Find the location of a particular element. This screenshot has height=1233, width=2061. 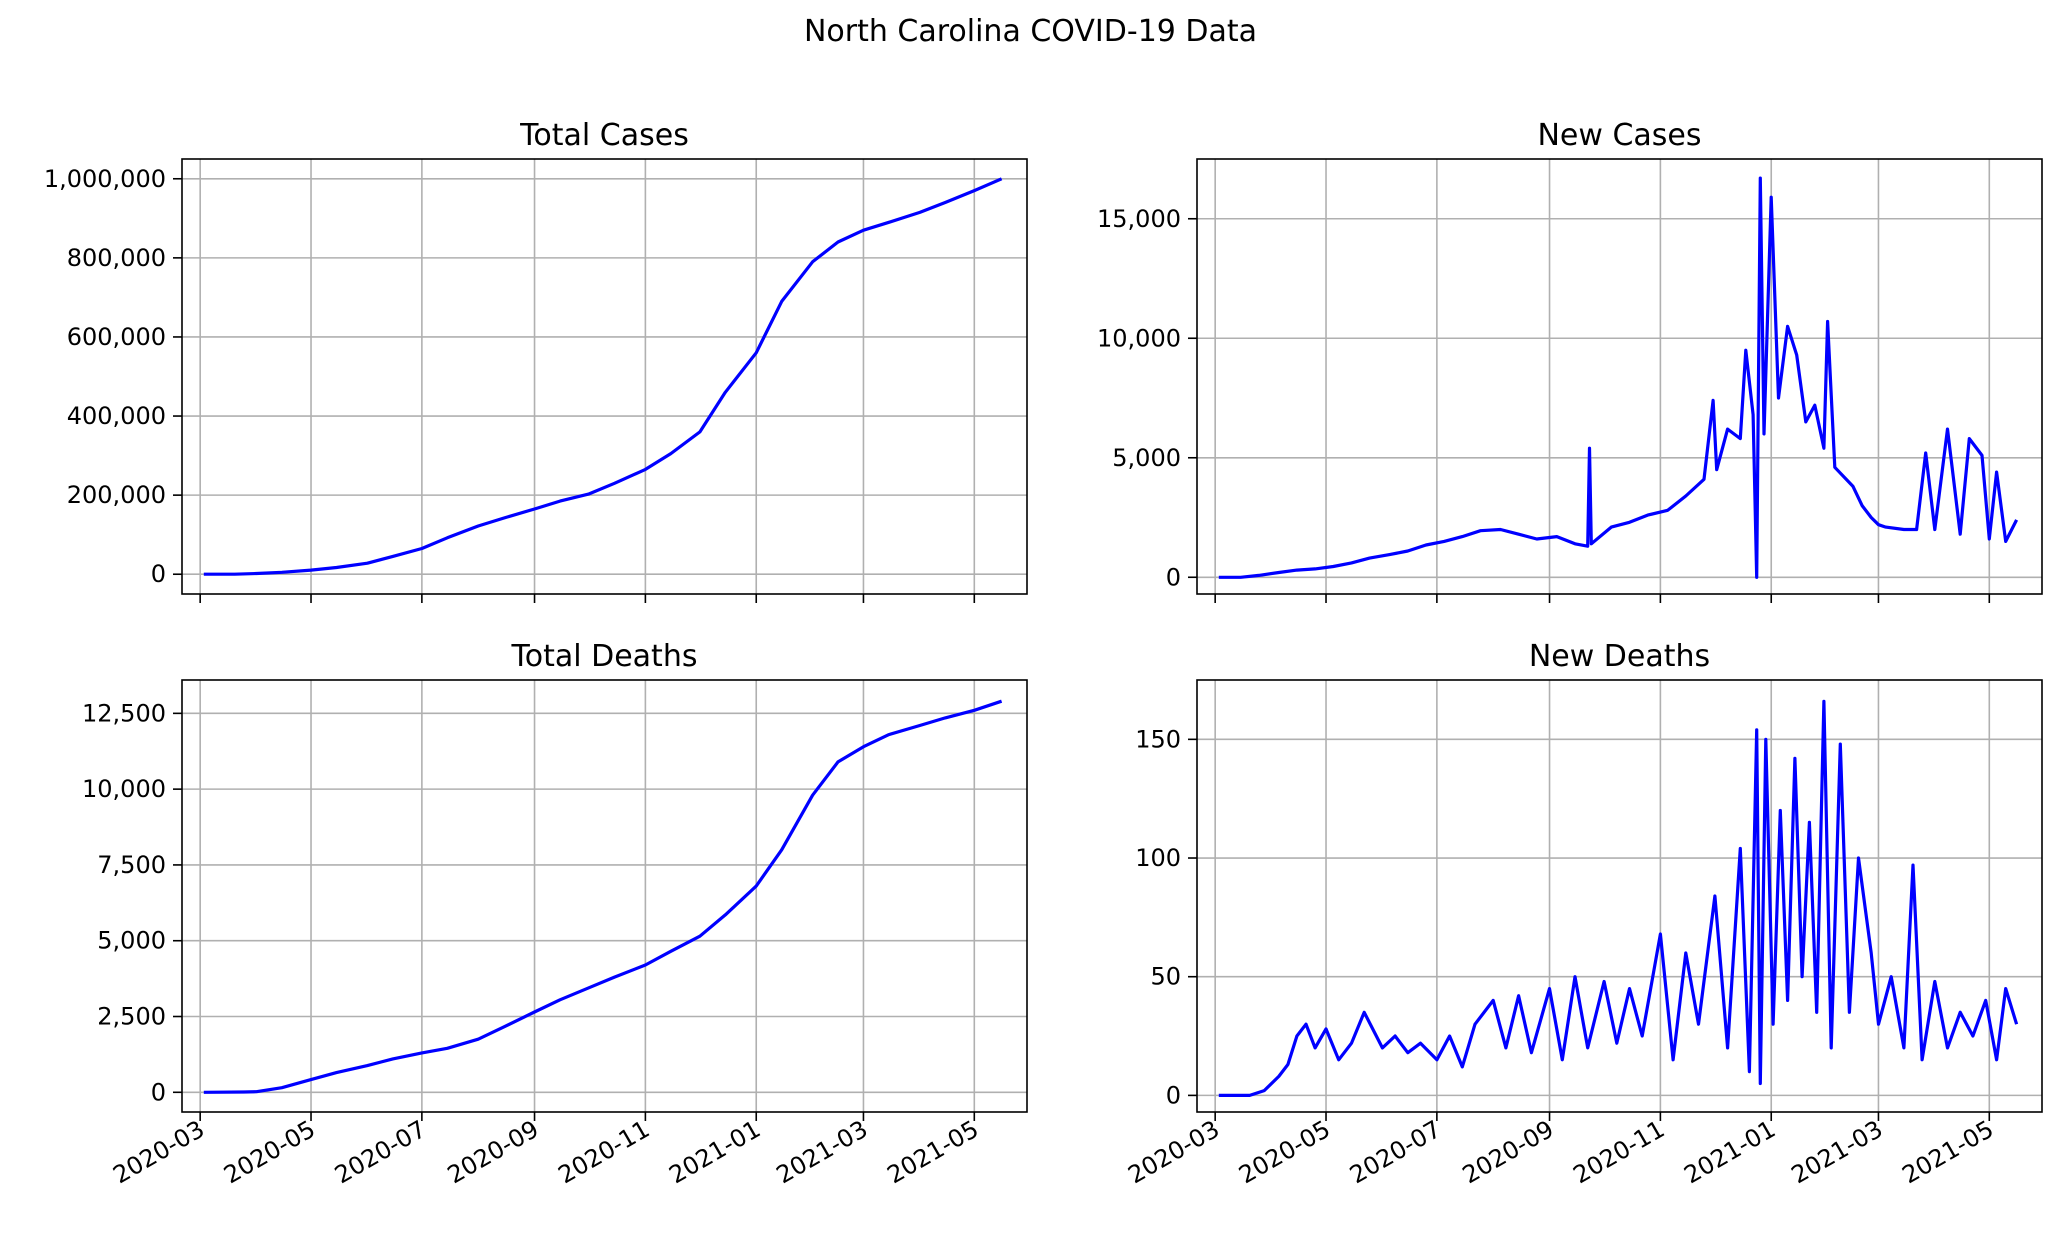

figure-title: North Carolina COVID-19 Data is located at coordinates (1030, 31).